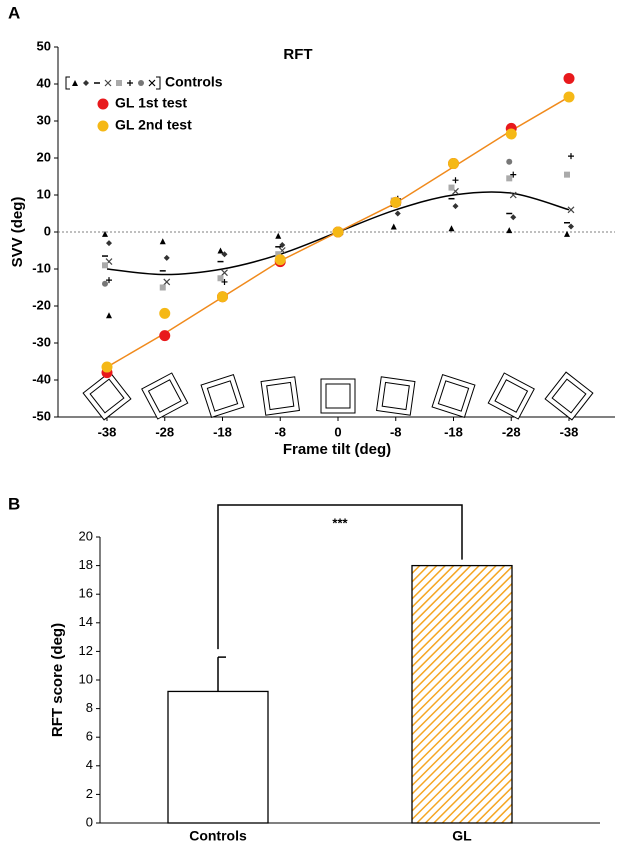 This screenshot has width=630, height=845. What do you see at coordinates (337, 431) in the screenshot?
I see `x-tick-label: 0` at bounding box center [337, 431].